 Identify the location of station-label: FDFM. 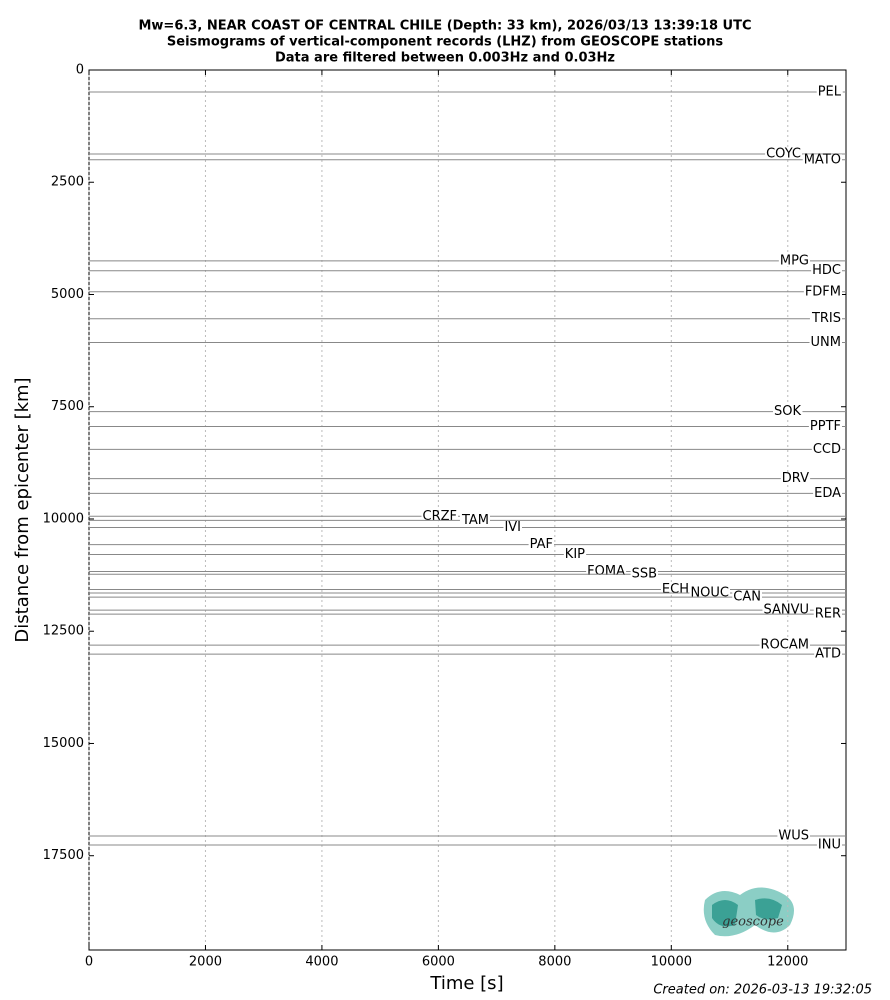
(823, 291).